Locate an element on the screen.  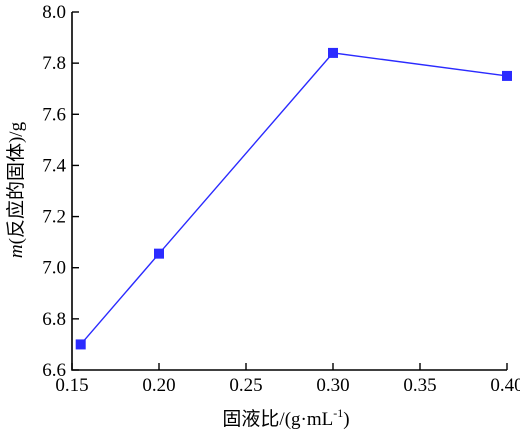
x-tick-label: 0.25 is located at coordinates (245, 385).